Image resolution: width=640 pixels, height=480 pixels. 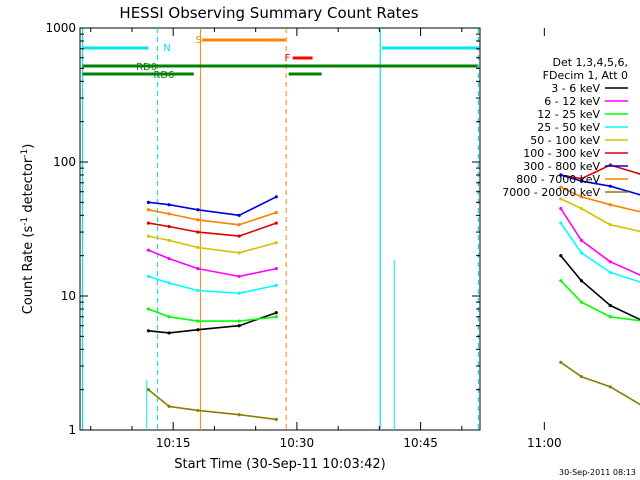 What do you see at coordinates (568, 127) in the screenshot?
I see `legend-entry-label: 25 - 50 keV` at bounding box center [568, 127].